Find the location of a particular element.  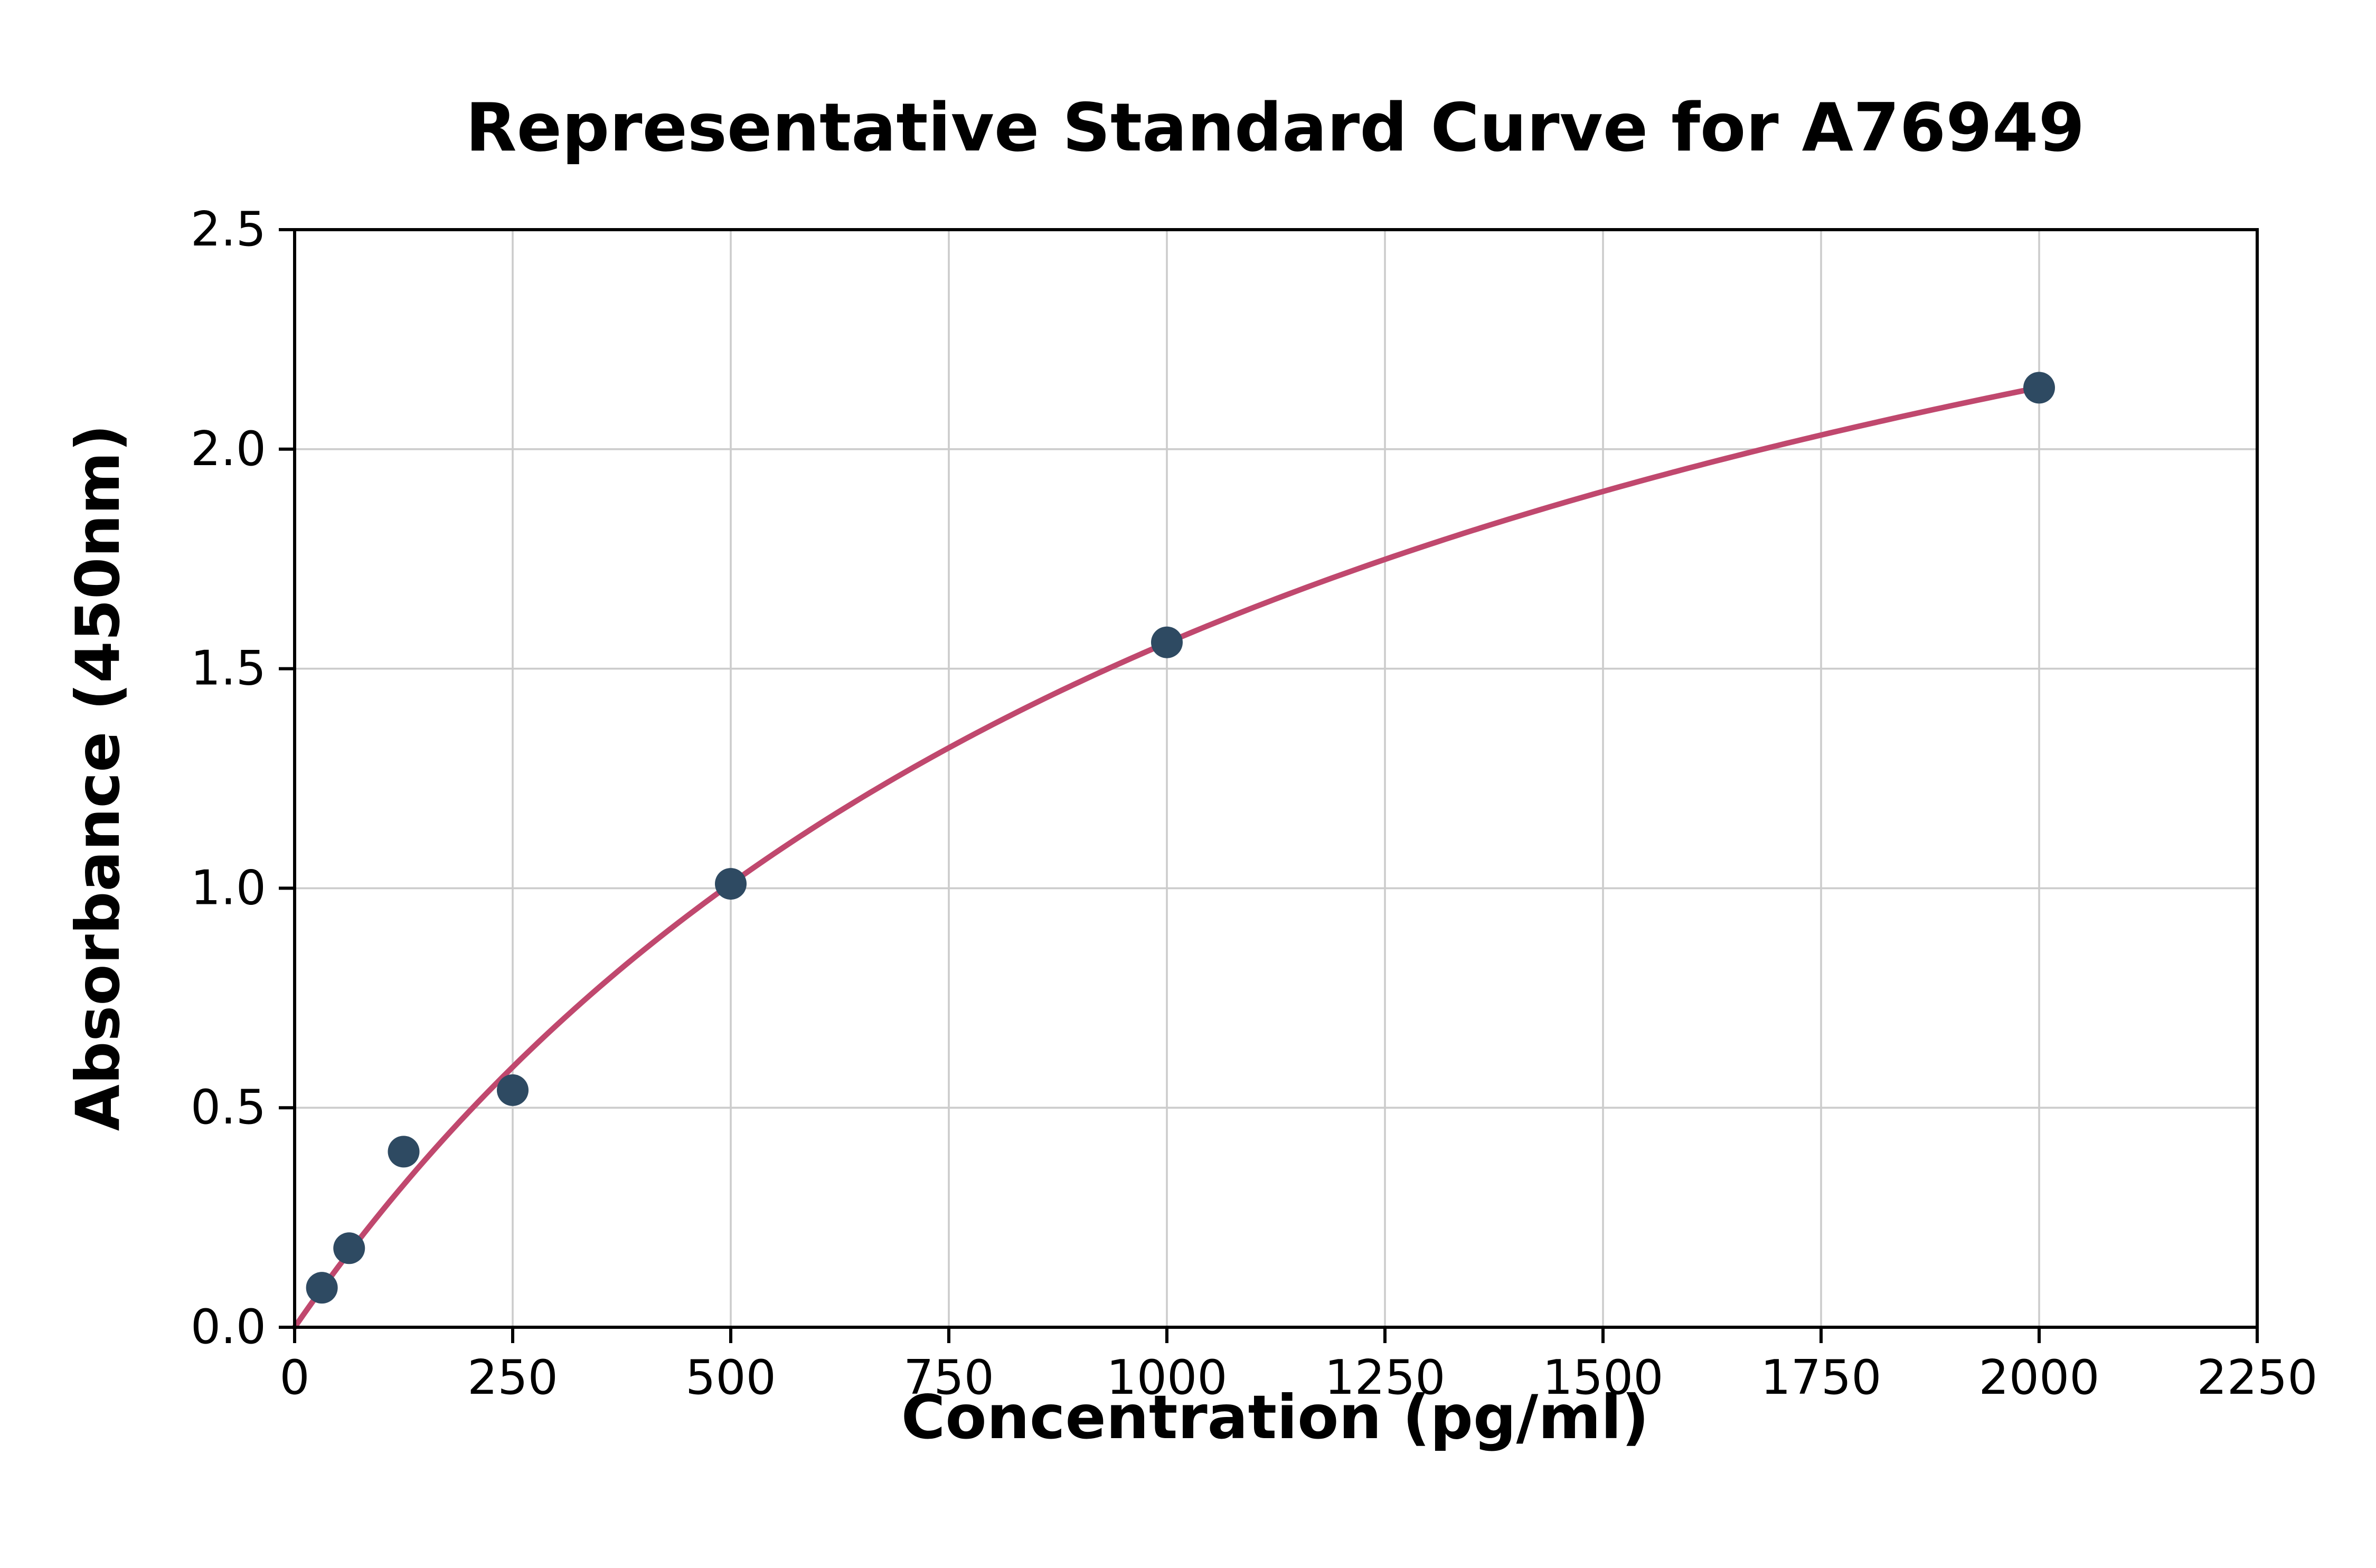

y-tick-label: 1.5 is located at coordinates (229, 668).